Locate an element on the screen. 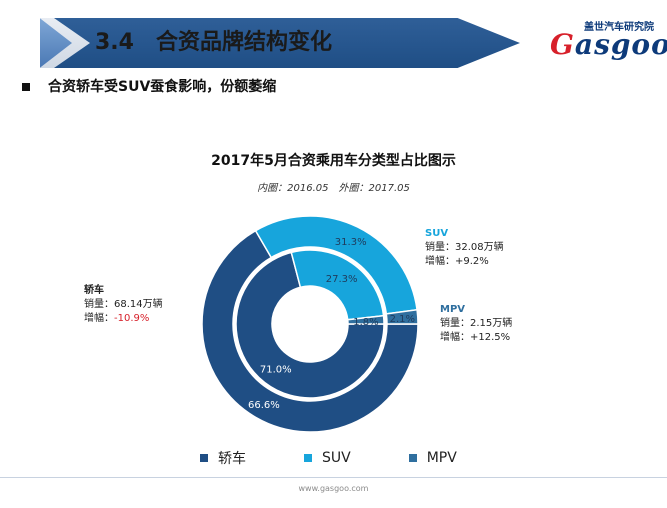 This screenshot has height=508, width=667. label-inner-mpv: 1.8% is located at coordinates (365, 322).